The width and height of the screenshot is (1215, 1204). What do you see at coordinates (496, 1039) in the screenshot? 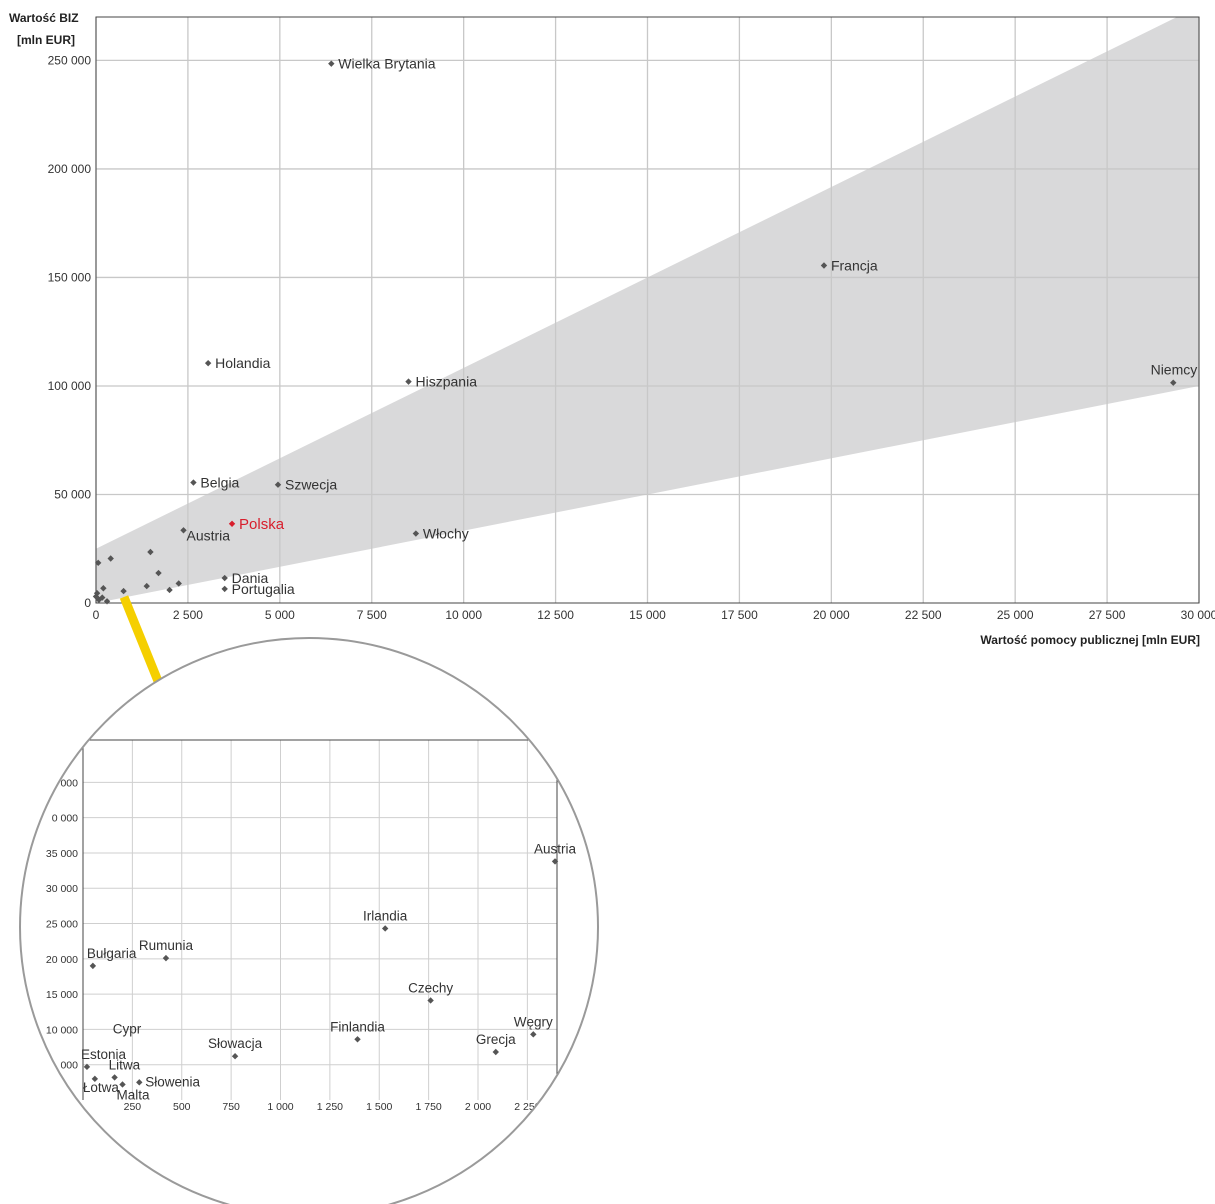
I see `inset-label-grecja: Grecja` at bounding box center [496, 1039].